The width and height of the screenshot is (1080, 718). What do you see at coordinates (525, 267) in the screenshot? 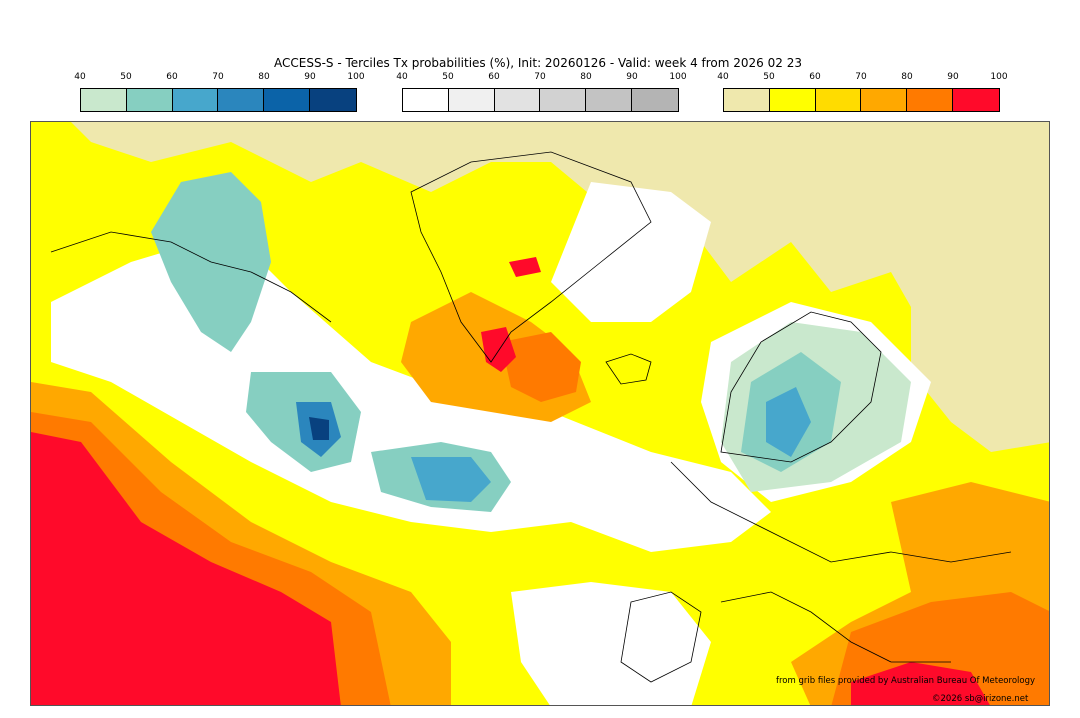
I see `red-hotspot-north` at bounding box center [525, 267].